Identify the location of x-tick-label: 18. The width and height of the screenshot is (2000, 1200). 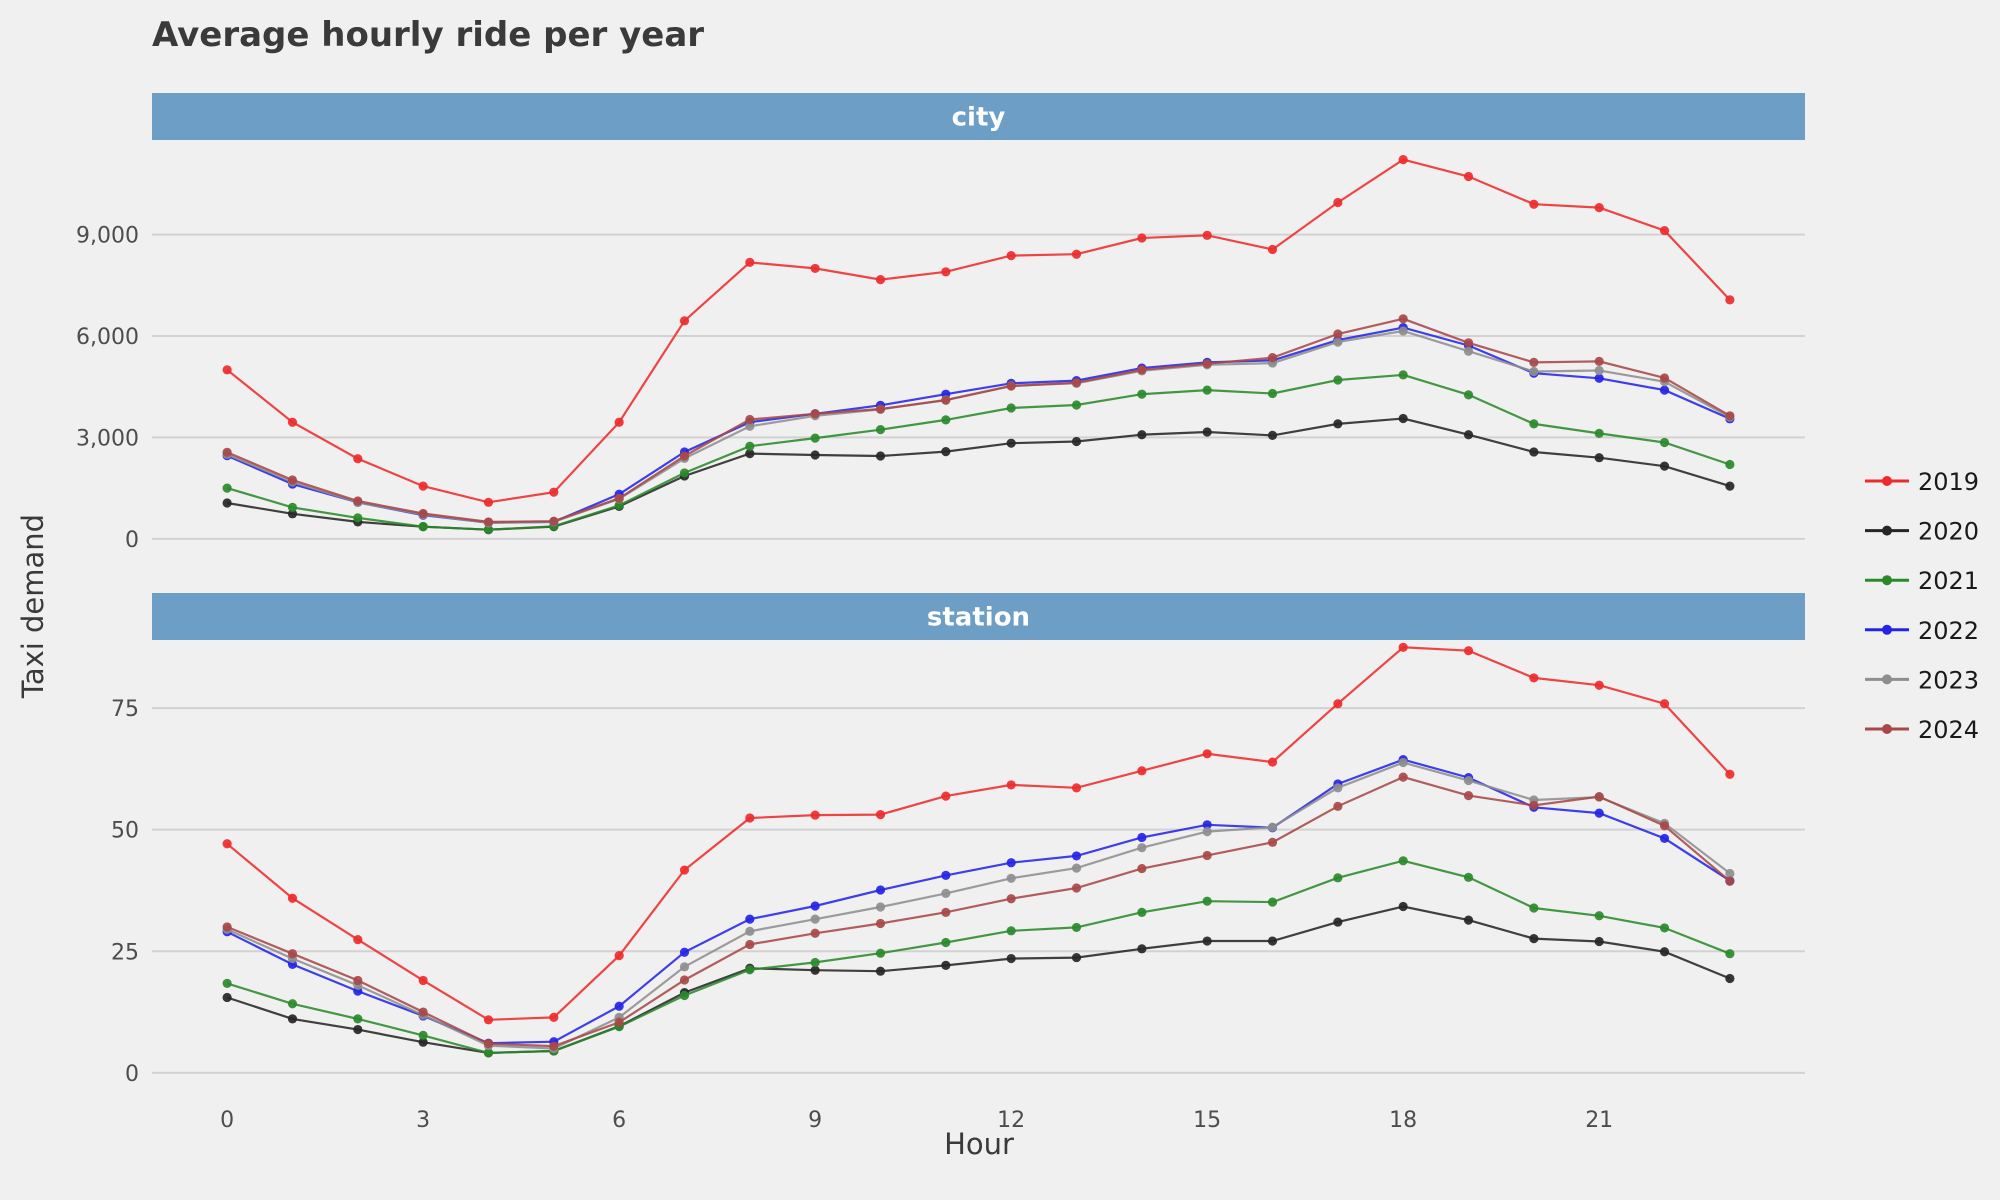
(1403, 1120).